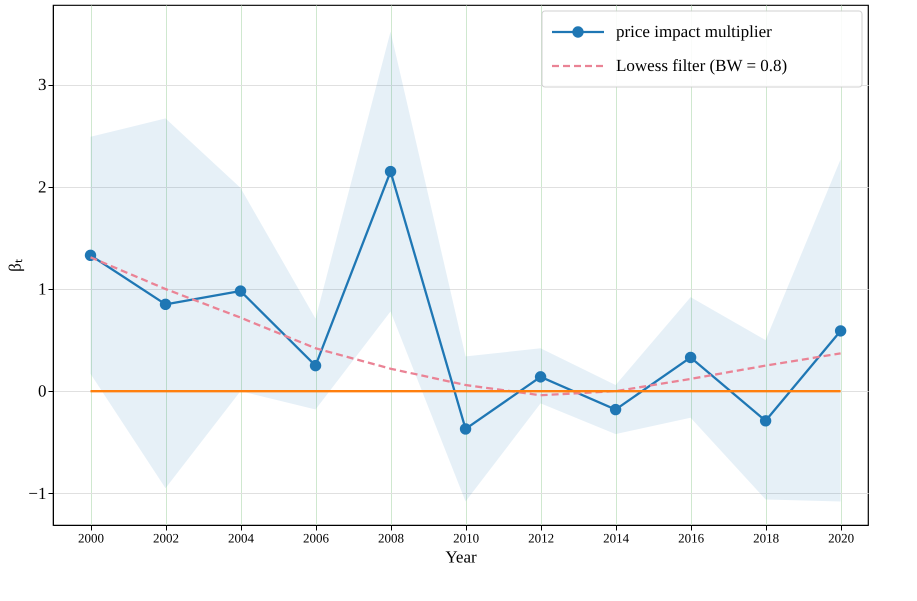 This screenshot has height=601, width=917. Describe the element at coordinates (694, 31) in the screenshot. I see `legend-label: price impact multiplier` at that location.